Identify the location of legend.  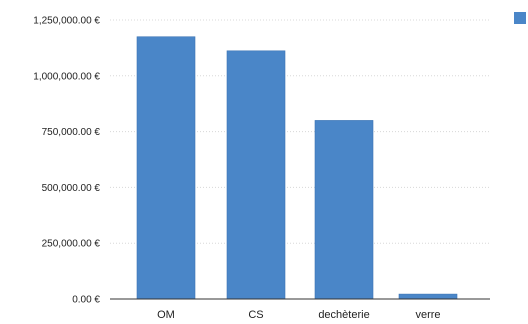
(520, 18).